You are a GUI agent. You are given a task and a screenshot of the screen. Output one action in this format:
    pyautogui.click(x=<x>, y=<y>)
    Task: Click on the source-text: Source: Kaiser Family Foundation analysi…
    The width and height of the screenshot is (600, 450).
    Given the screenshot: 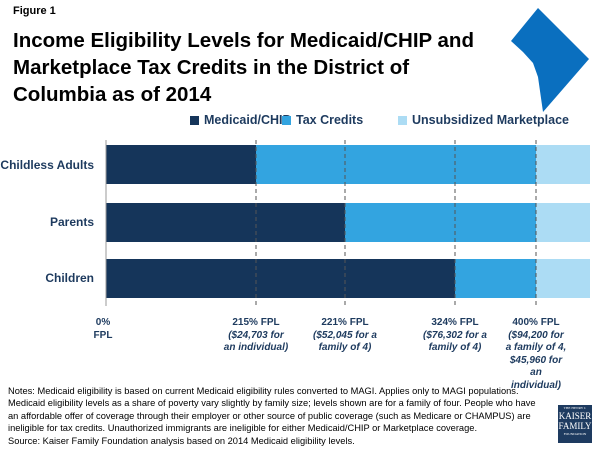 What is the action you would take?
    pyautogui.click(x=181, y=440)
    